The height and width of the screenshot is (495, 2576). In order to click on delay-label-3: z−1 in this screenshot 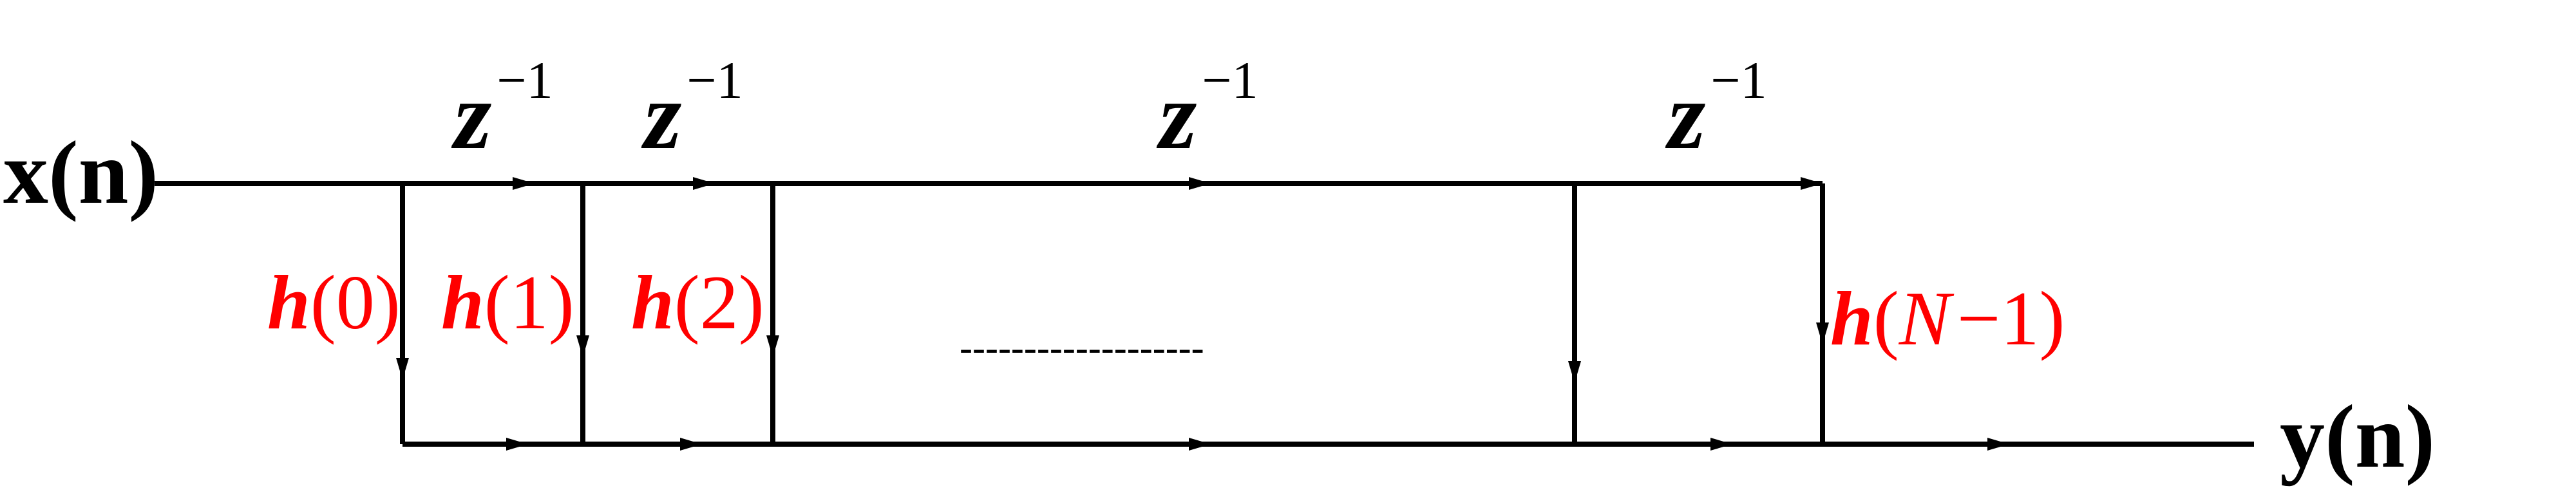, I will do `click(1207, 110)`.